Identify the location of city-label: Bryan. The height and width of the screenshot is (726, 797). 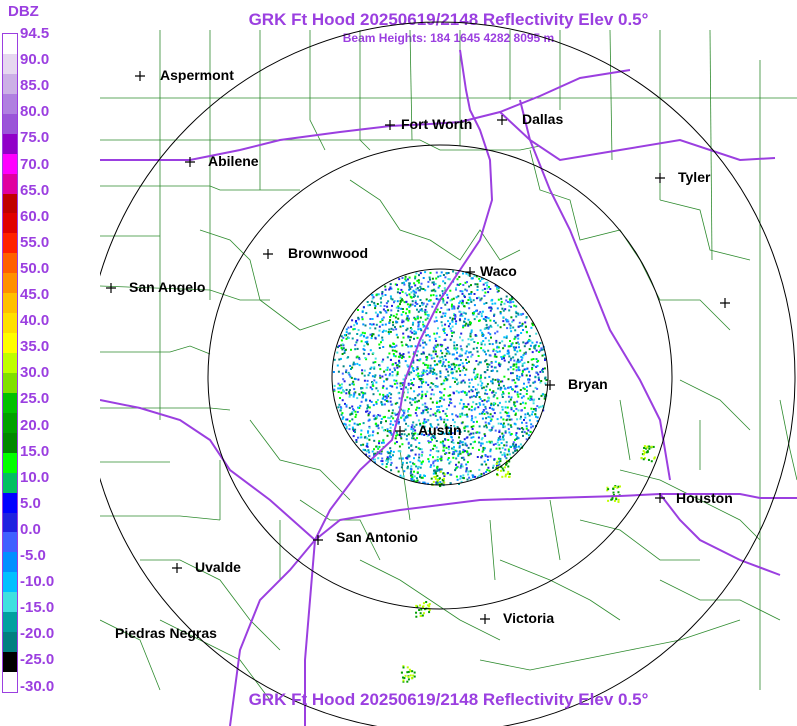
(588, 384).